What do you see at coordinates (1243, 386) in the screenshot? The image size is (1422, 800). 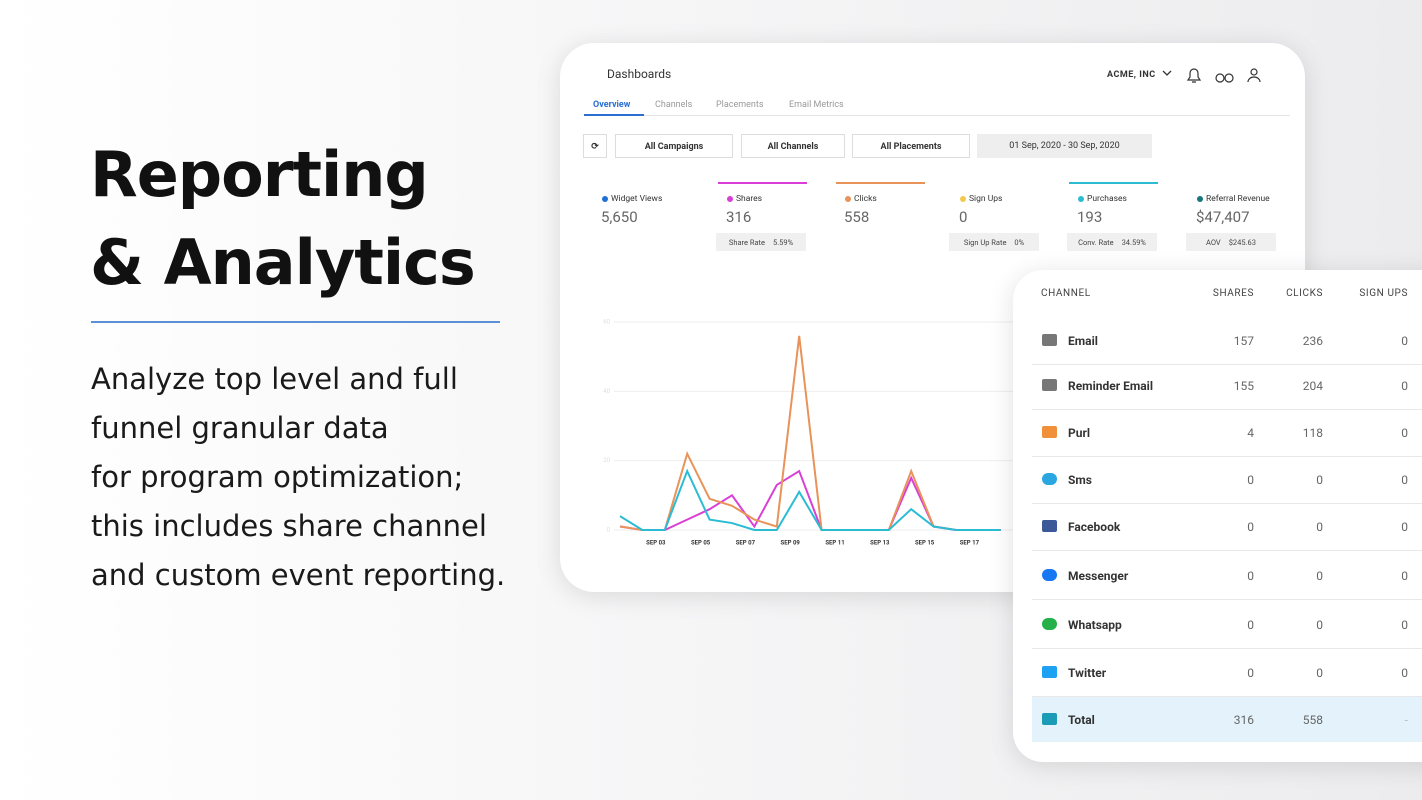 I see `table-cell: 155` at bounding box center [1243, 386].